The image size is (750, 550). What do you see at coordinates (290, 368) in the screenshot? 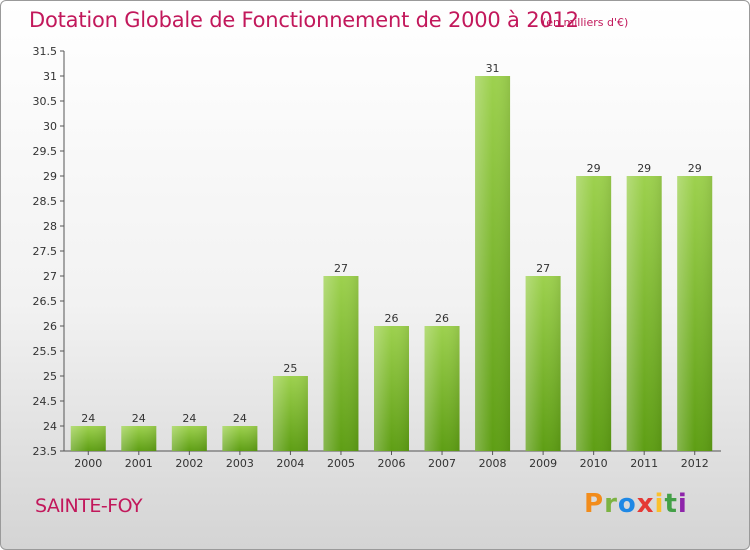
I see `bar-value-label: 25` at bounding box center [290, 368].